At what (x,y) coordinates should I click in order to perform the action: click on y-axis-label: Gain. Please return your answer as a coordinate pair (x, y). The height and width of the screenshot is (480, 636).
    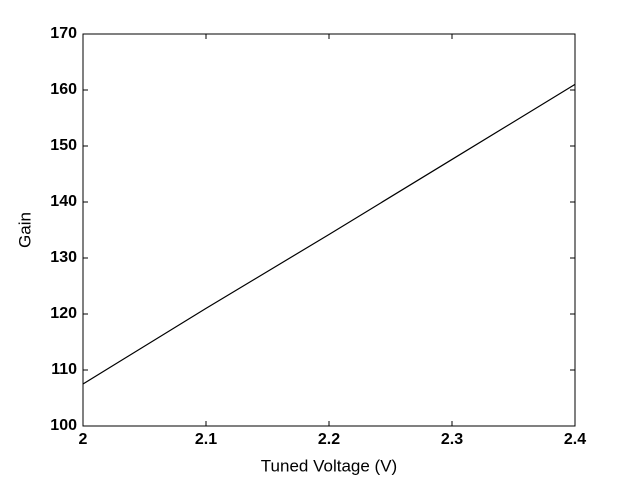
    Looking at the image, I should click on (24, 230).